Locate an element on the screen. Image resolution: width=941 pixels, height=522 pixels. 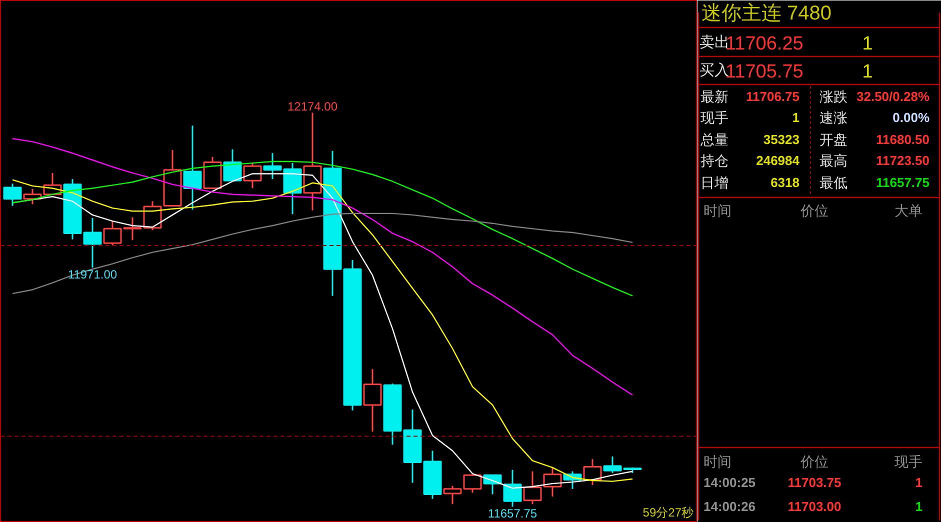
text: 涨跌 is located at coordinates (834, 96).